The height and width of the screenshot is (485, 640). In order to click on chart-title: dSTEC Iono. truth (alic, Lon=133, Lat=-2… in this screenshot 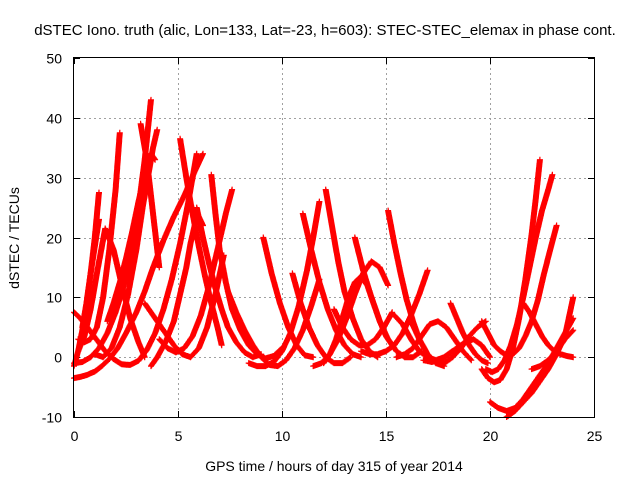, I will do `click(325, 30)`.